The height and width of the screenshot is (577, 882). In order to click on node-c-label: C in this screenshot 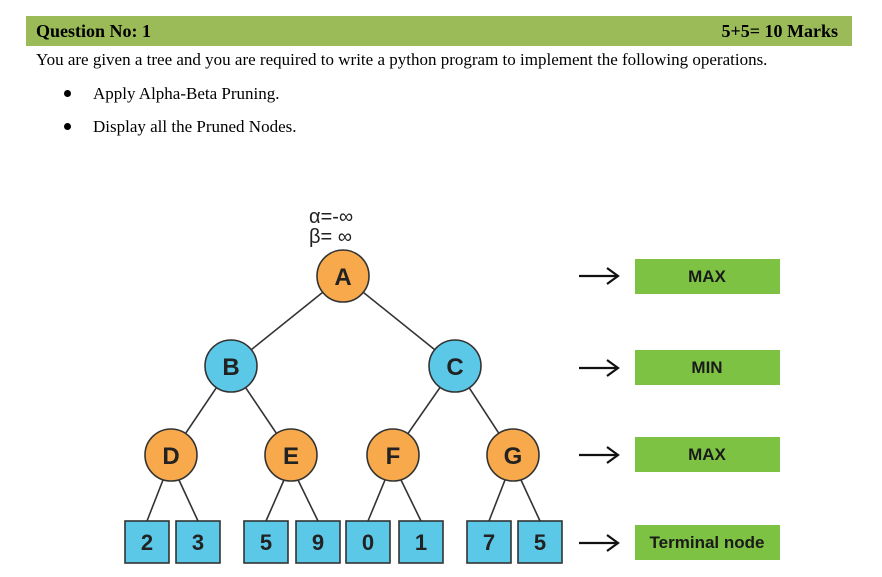, I will do `click(454, 367)`.